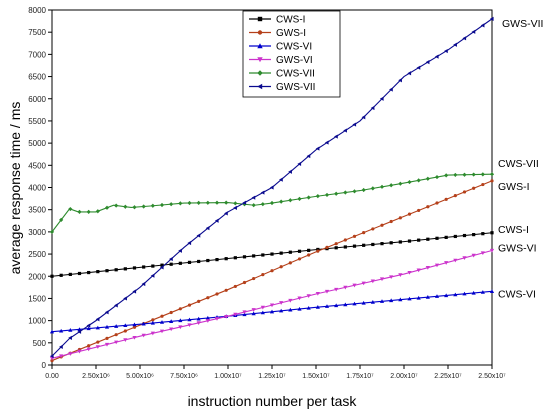  What do you see at coordinates (514, 187) in the screenshot?
I see `series-end-label: GWS-I` at bounding box center [514, 187].